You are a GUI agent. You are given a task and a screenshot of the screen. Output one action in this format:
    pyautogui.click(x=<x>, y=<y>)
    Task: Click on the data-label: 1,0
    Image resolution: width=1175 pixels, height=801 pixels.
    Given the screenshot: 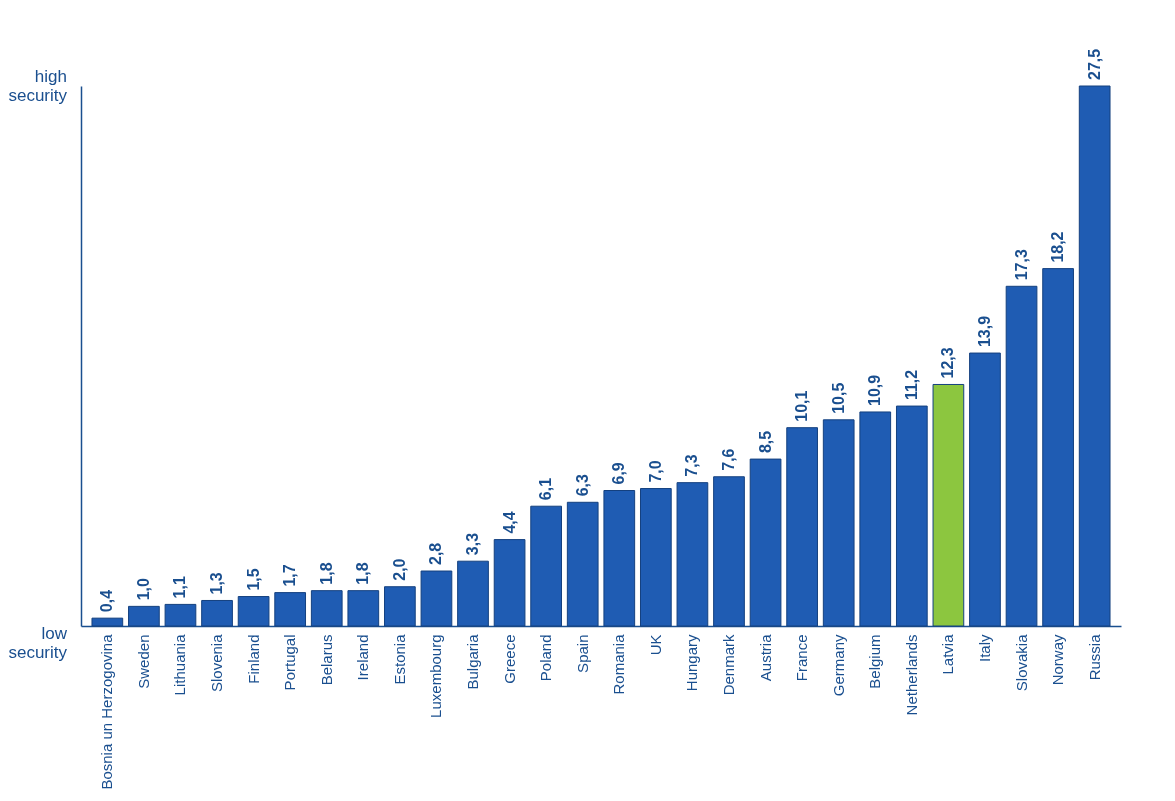 What is the action you would take?
    pyautogui.click(x=143, y=589)
    